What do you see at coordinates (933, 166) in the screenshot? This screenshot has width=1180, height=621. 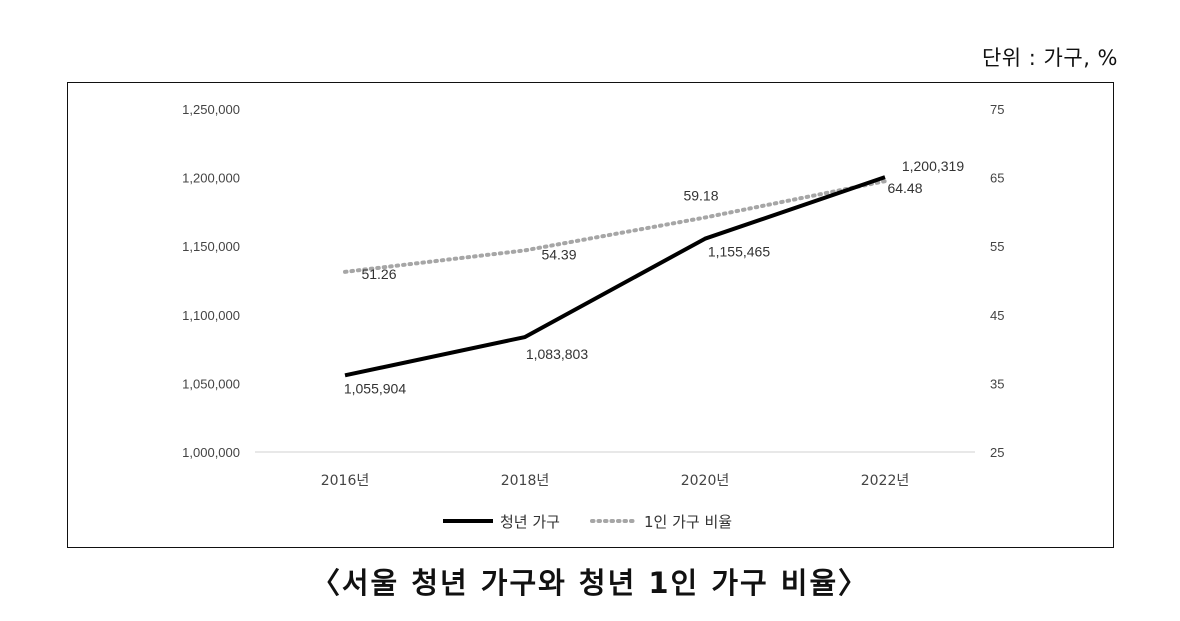 I see `data-label-youth-households: 1,200,319` at bounding box center [933, 166].